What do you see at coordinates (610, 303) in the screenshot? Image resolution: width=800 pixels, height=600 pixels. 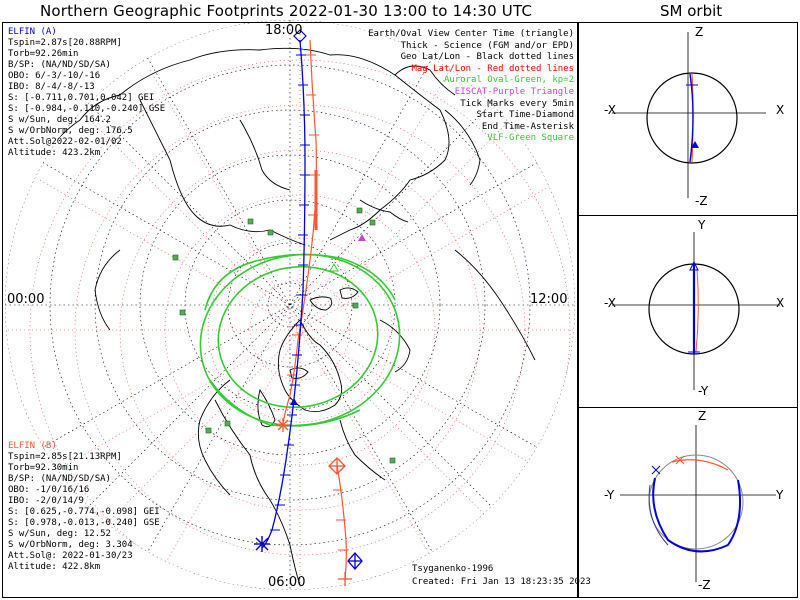 I see `sm2-left-label: -X` at bounding box center [610, 303].